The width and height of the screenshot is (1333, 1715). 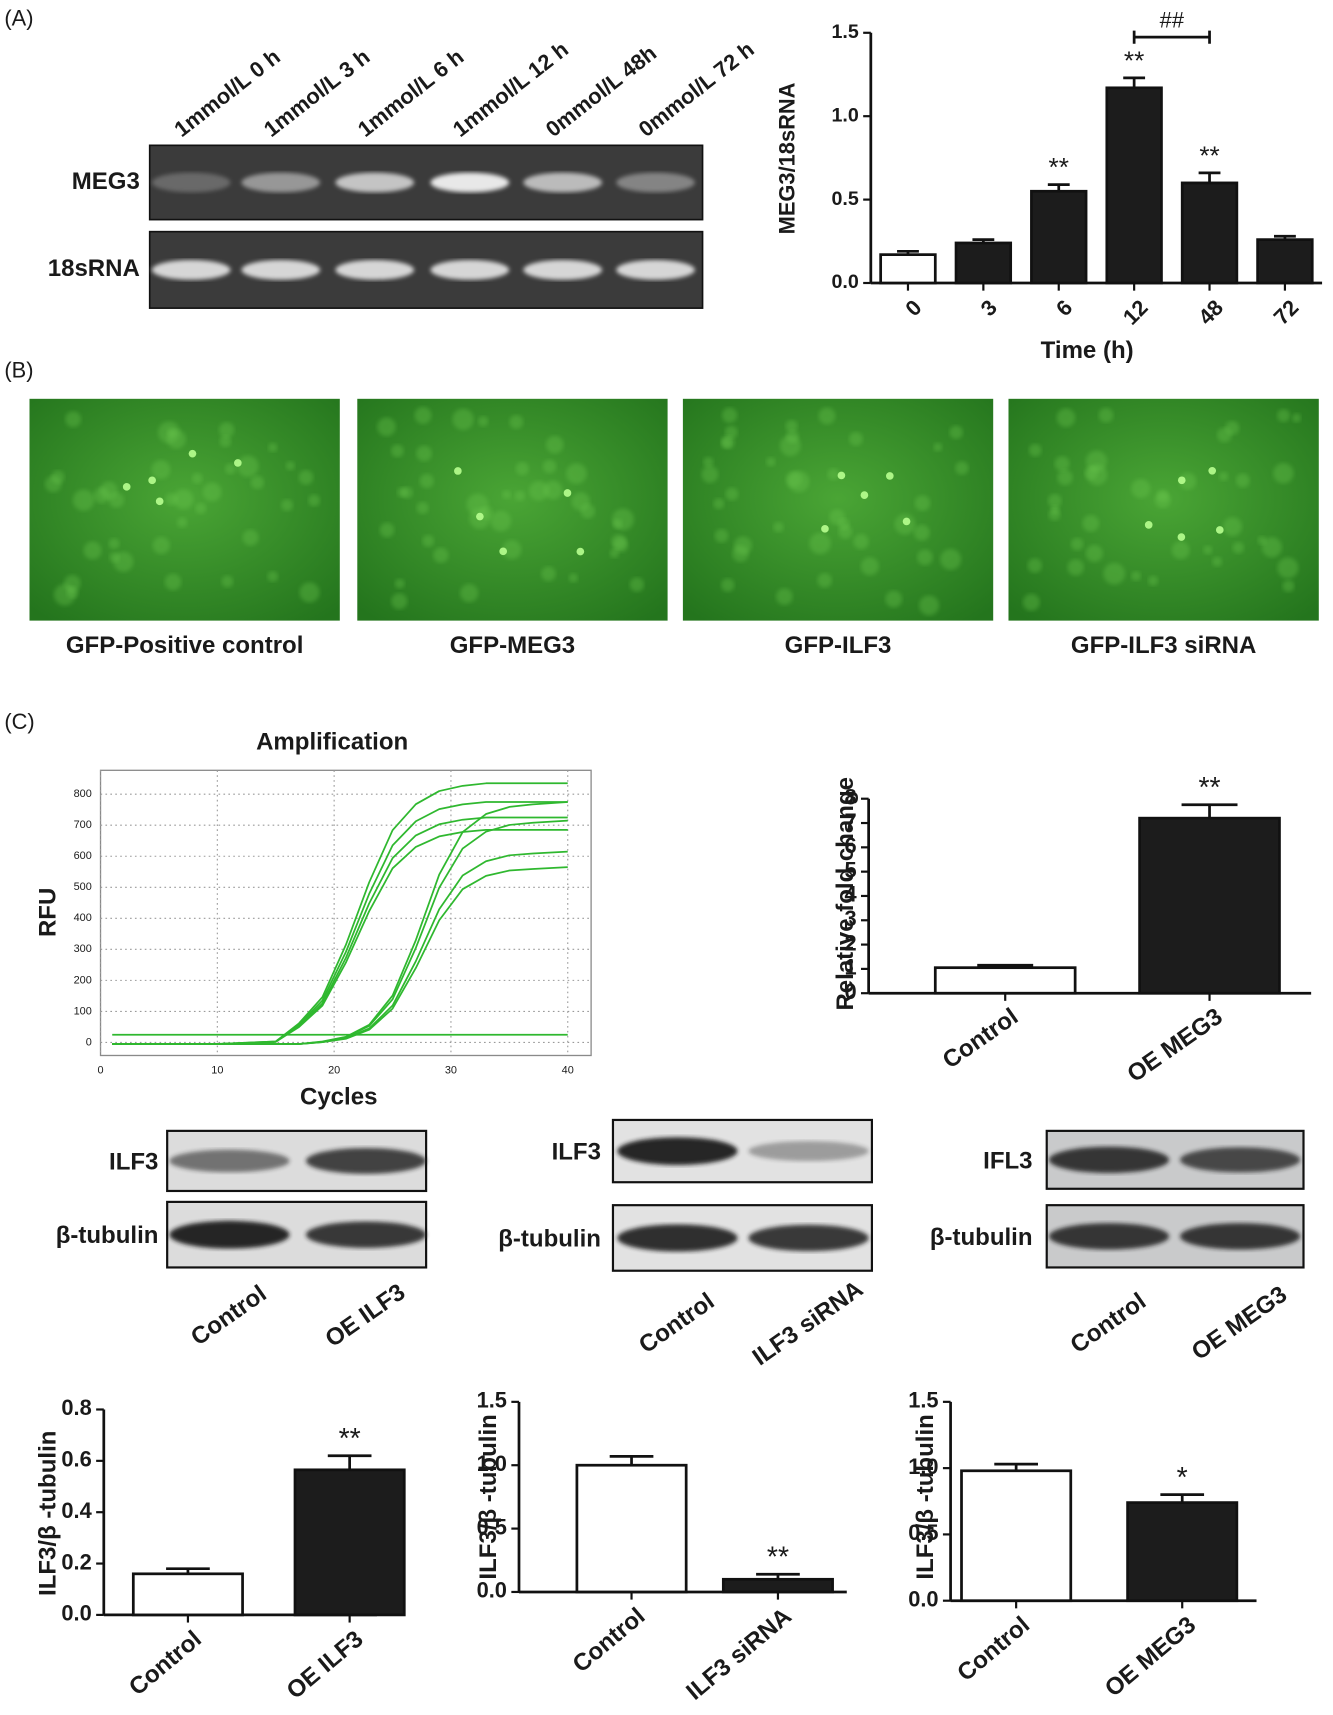 What do you see at coordinates (738, 1654) in the screenshot?
I see `x-tick-label: ILF3 siRNA` at bounding box center [738, 1654].